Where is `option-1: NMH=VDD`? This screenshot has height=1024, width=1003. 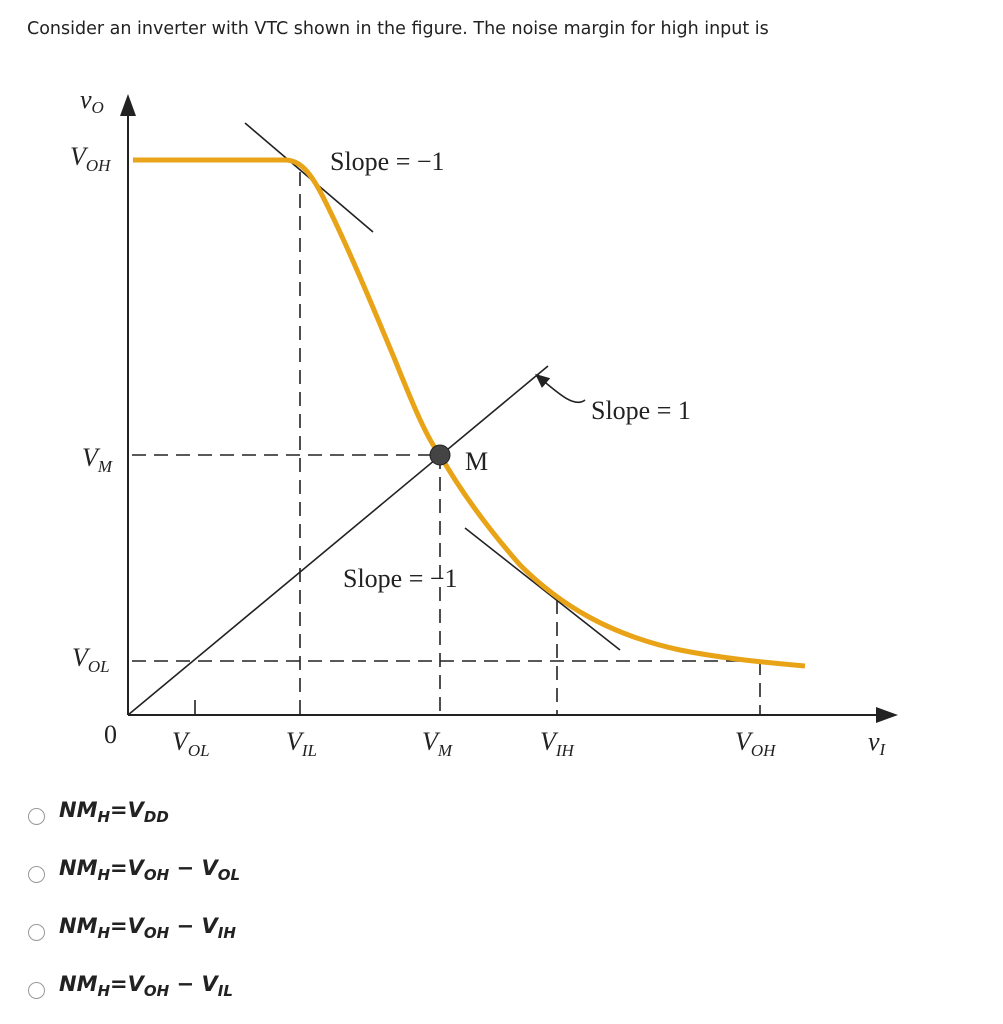
option-1: NMH=VDD is located at coordinates (98, 812).